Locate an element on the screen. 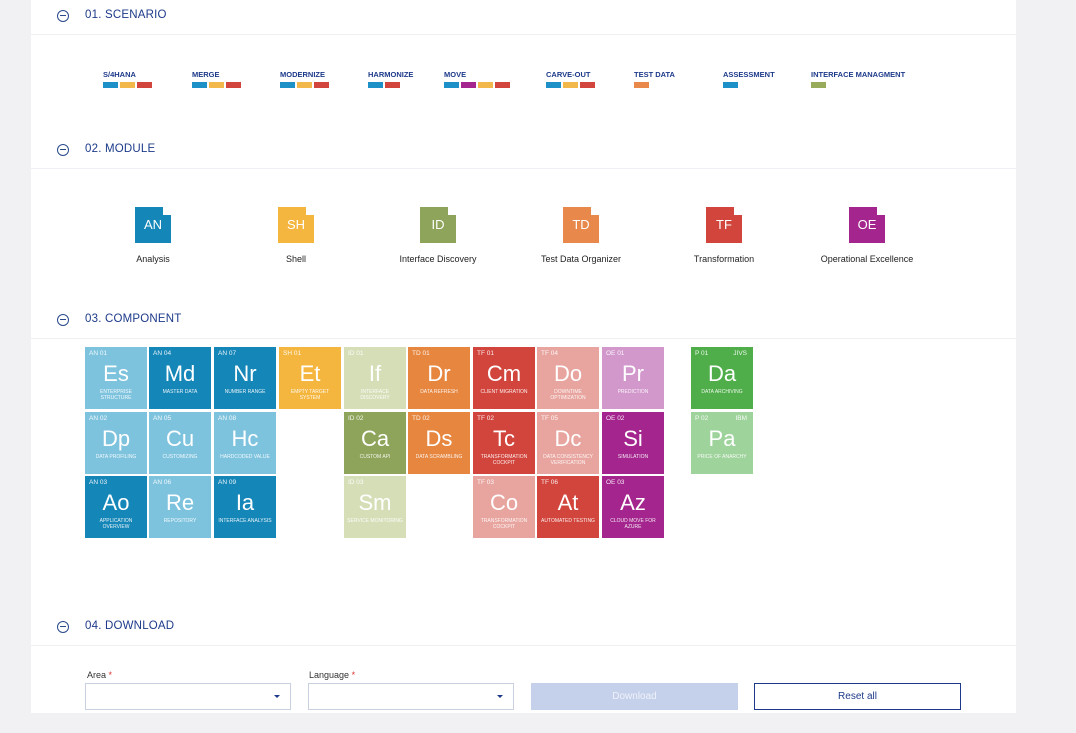  module-abbr: SH is located at coordinates (296, 224).